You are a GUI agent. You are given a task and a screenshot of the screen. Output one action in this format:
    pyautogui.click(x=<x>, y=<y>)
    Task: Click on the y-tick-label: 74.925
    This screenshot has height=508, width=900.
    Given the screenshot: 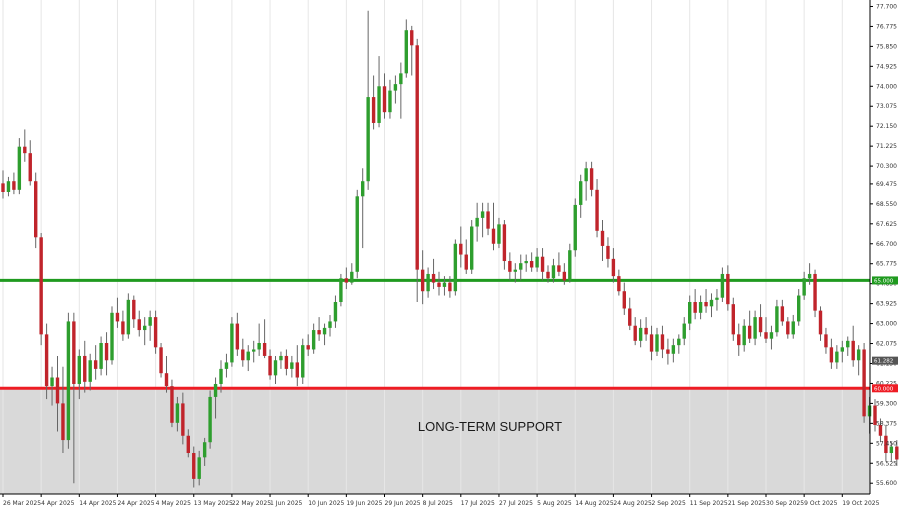 What is the action you would take?
    pyautogui.click(x=886, y=66)
    